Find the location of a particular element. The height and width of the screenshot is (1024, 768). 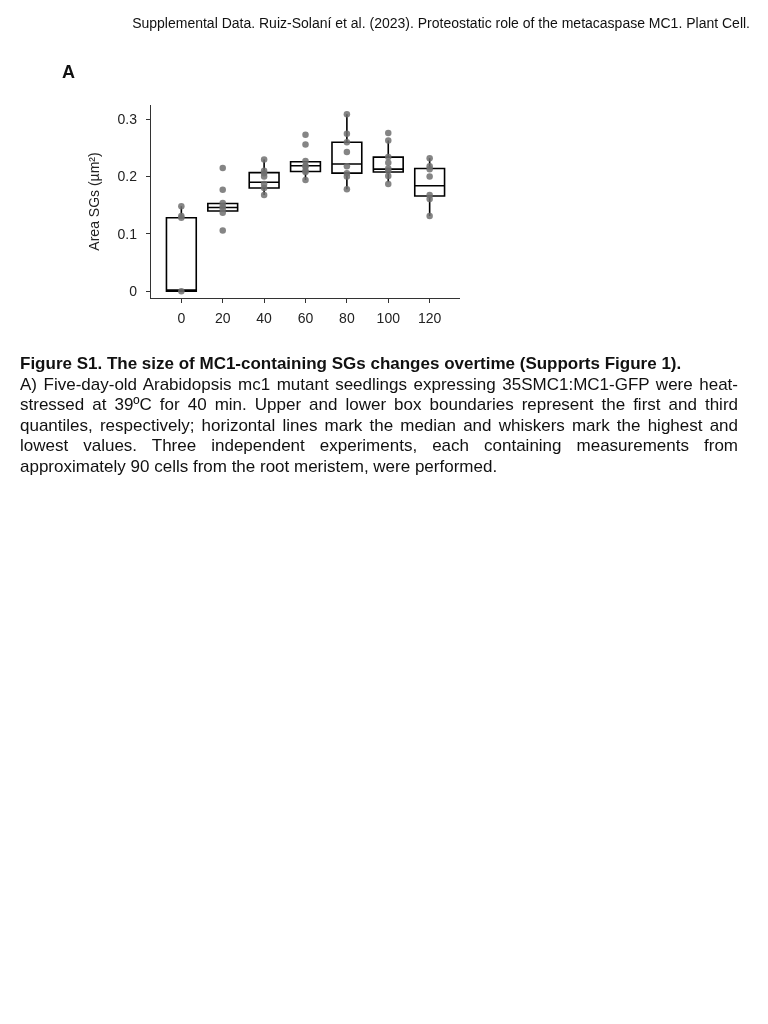

x-tick-label: 100 is located at coordinates (388, 318).